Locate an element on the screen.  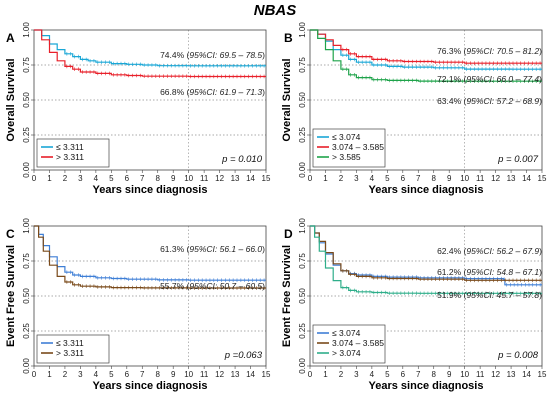
panel-label: B is located at coordinates (288, 38).